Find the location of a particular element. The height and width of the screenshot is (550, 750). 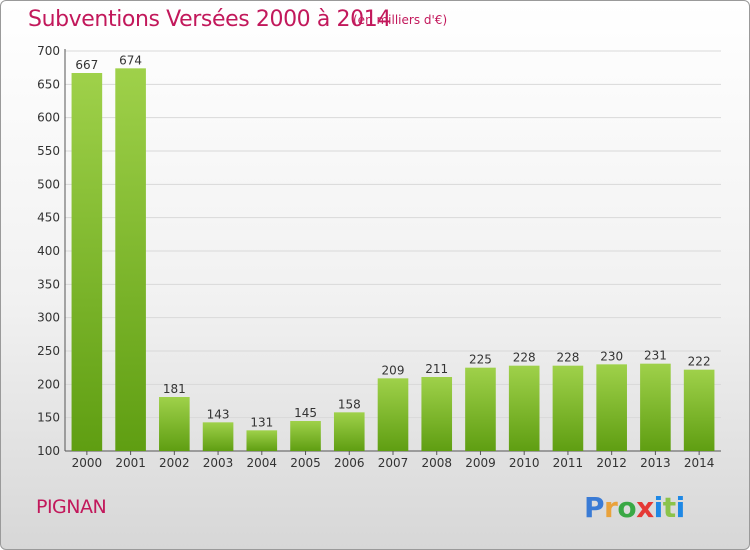

x-tick-label: 2011 is located at coordinates (568, 463).